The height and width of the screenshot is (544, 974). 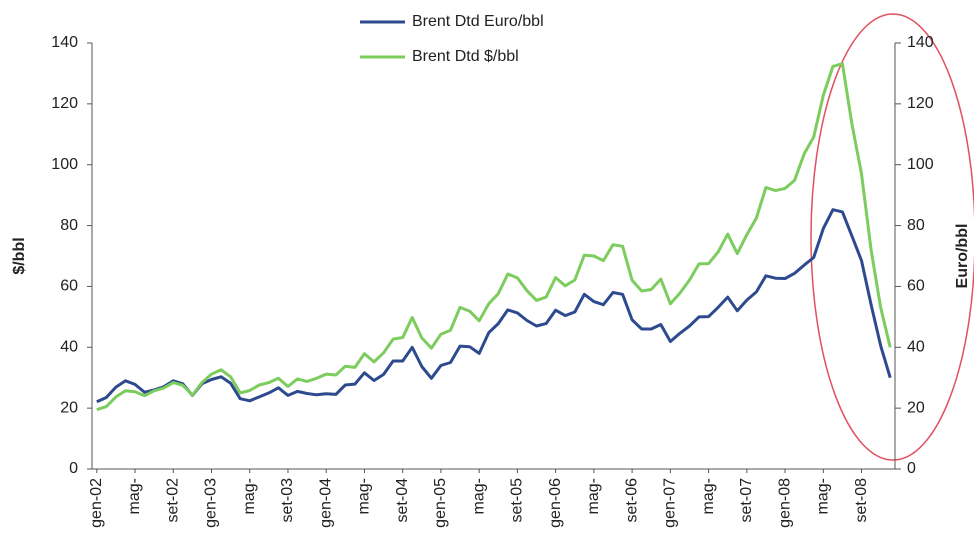 What do you see at coordinates (440, 503) in the screenshot?
I see `x-tick-label: gen-05` at bounding box center [440, 503].